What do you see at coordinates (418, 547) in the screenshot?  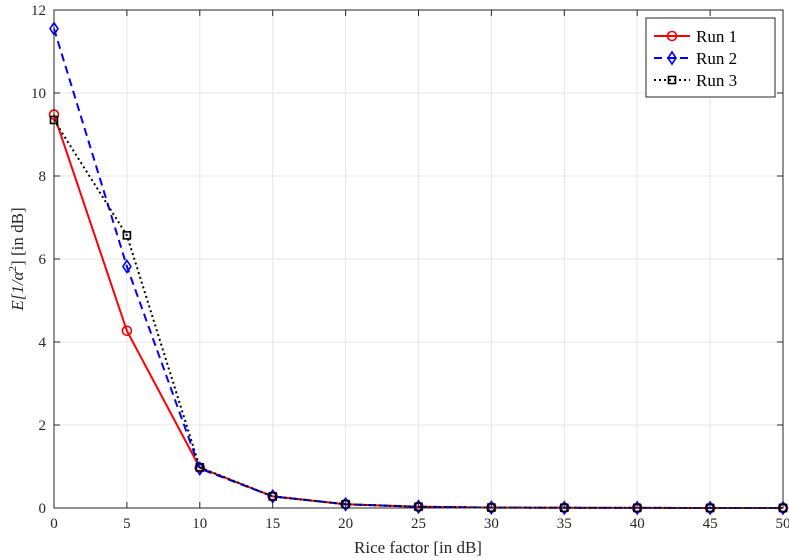 I see `x-axis-label: Rice factor [in dB]` at bounding box center [418, 547].